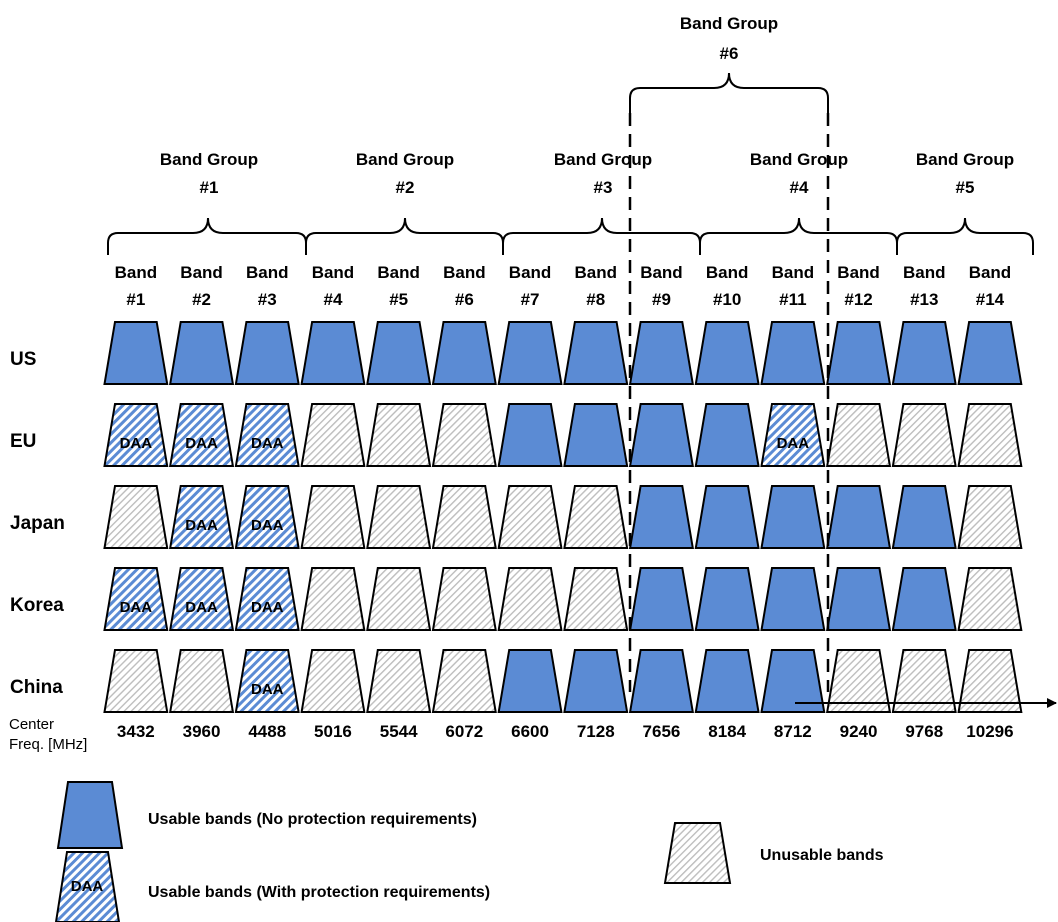  What do you see at coordinates (798, 236) in the screenshot?
I see `band-group-4-brace` at bounding box center [798, 236].